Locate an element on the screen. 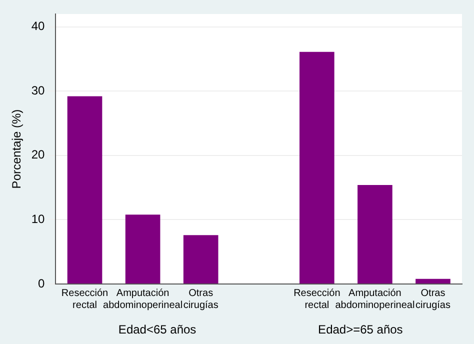 This screenshot has height=344, width=474. y-tick-label: 20 is located at coordinates (38, 155).